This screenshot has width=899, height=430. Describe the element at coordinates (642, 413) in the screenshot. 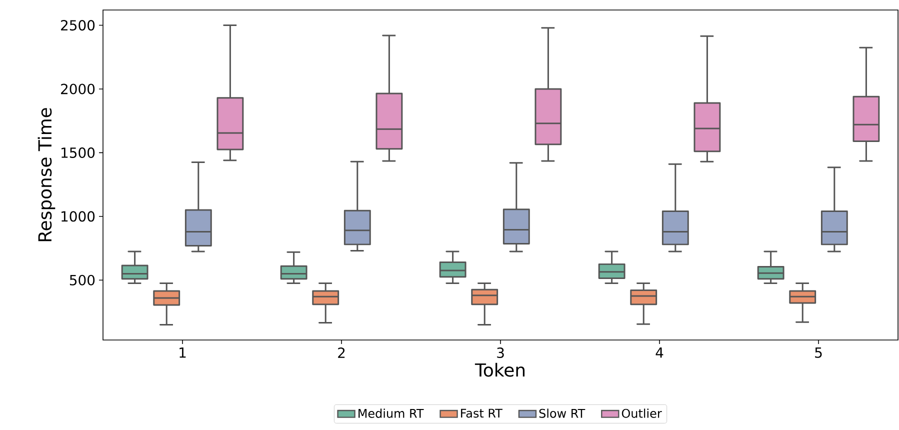

I see `legend-label: Outlier` at that location.